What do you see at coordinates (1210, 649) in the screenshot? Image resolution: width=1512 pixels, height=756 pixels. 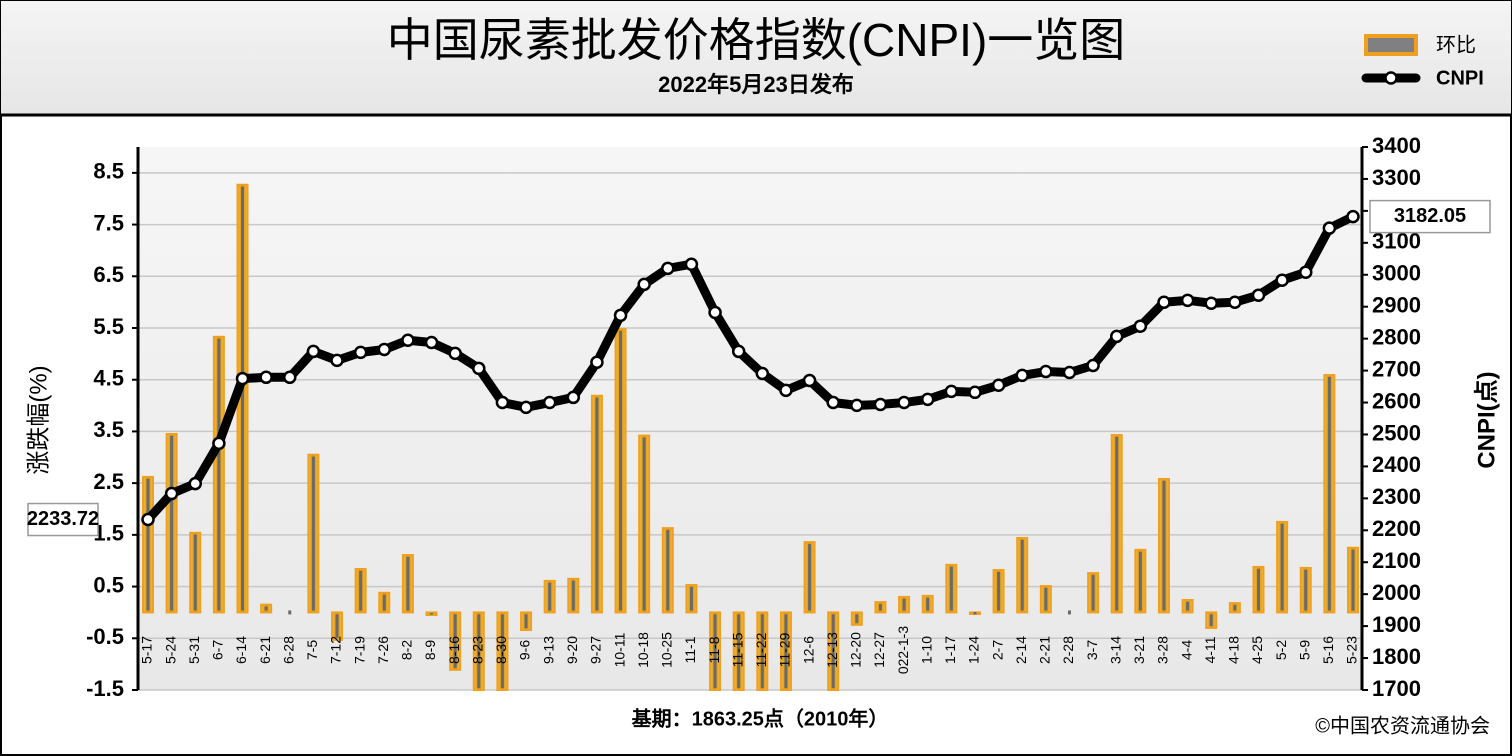 I see `x-tick-label: 4-11` at bounding box center [1210, 649].